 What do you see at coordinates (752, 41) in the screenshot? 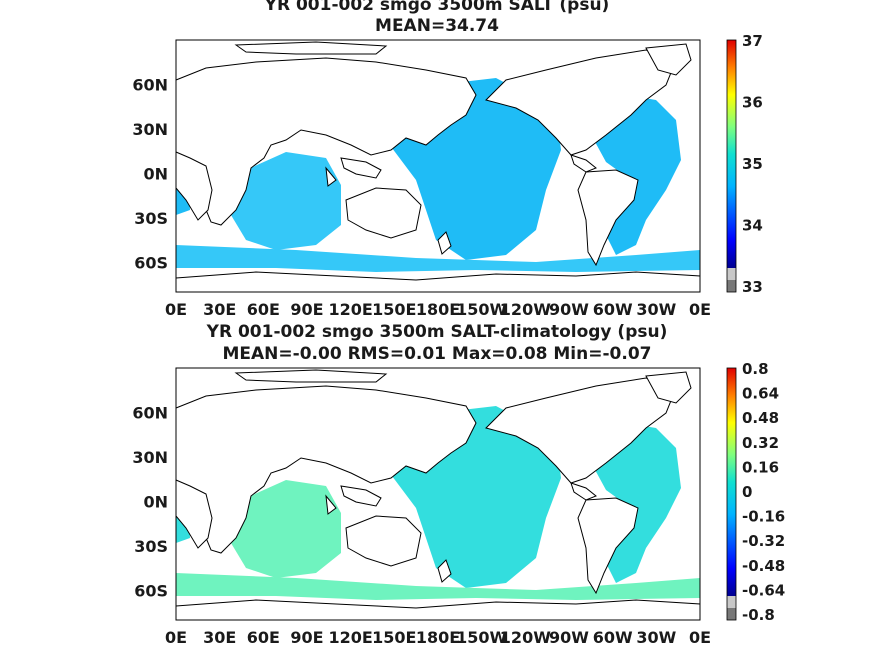
I see `colorbar-tick-label: 37` at bounding box center [752, 41].